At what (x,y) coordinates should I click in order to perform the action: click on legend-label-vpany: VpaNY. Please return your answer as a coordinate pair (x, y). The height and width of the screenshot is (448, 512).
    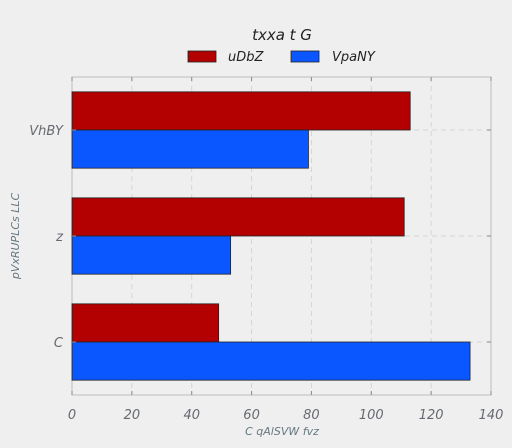
    Looking at the image, I should click on (354, 57).